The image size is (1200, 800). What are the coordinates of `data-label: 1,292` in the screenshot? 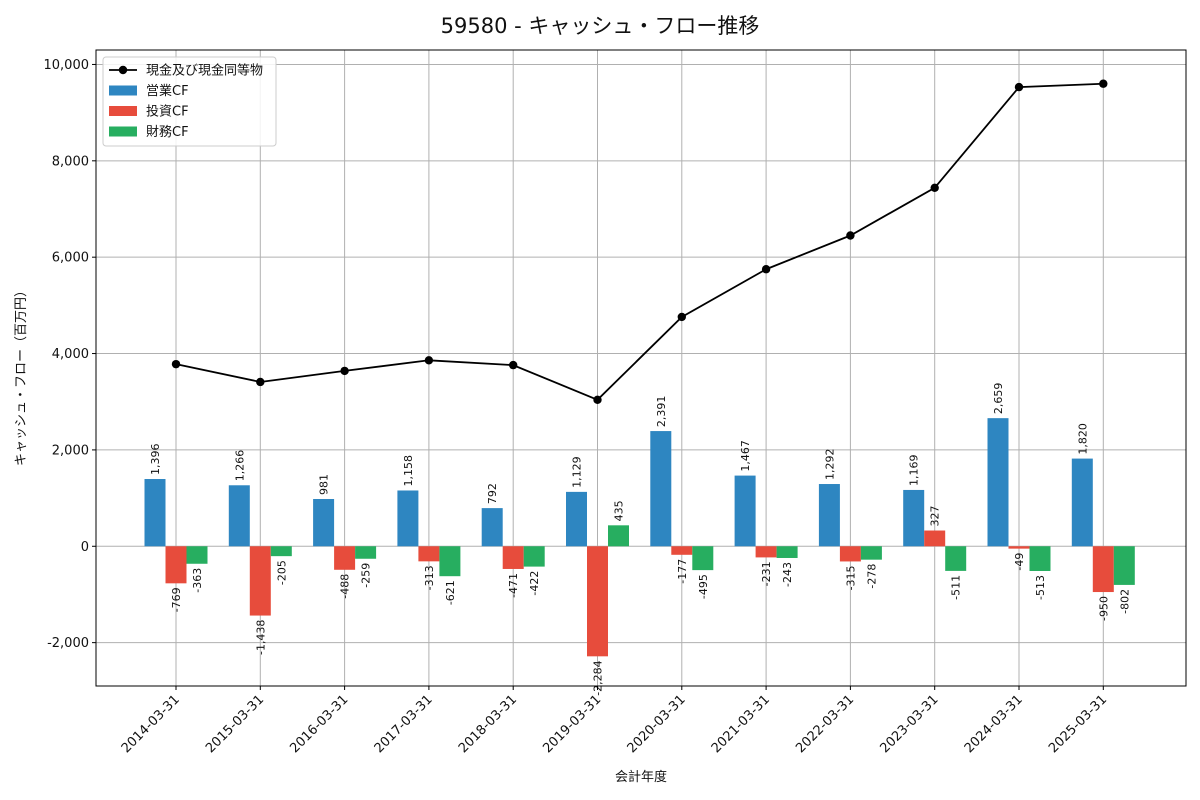 It's located at (829, 465).